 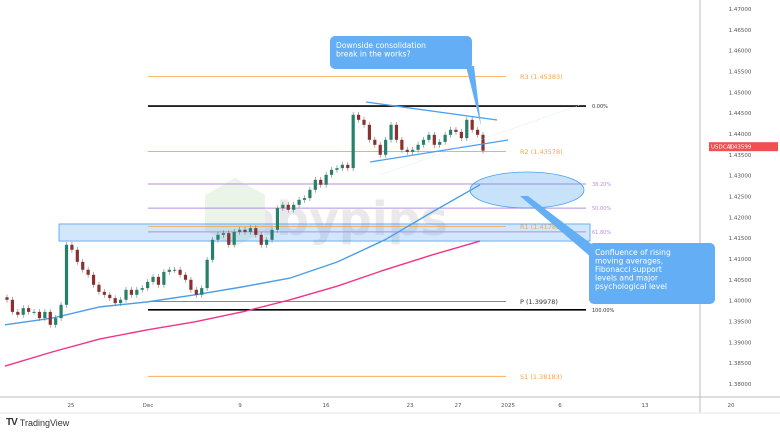 What do you see at coordinates (740, 114) in the screenshot?
I see `y-tick-label: 1.44500` at bounding box center [740, 114].